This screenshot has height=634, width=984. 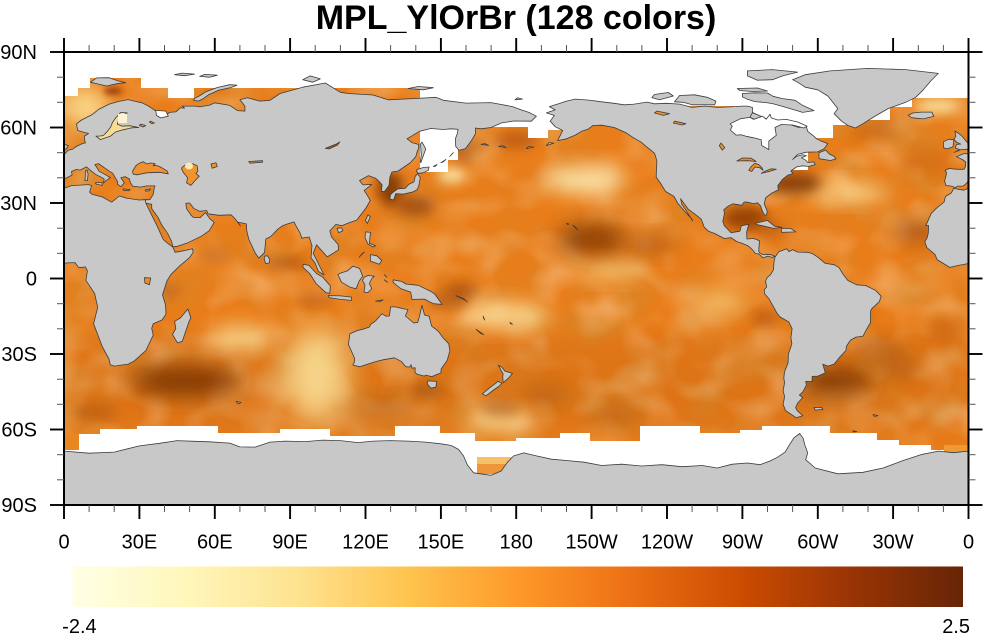 I want to click on svg-text: 180, so click(x=516, y=543).